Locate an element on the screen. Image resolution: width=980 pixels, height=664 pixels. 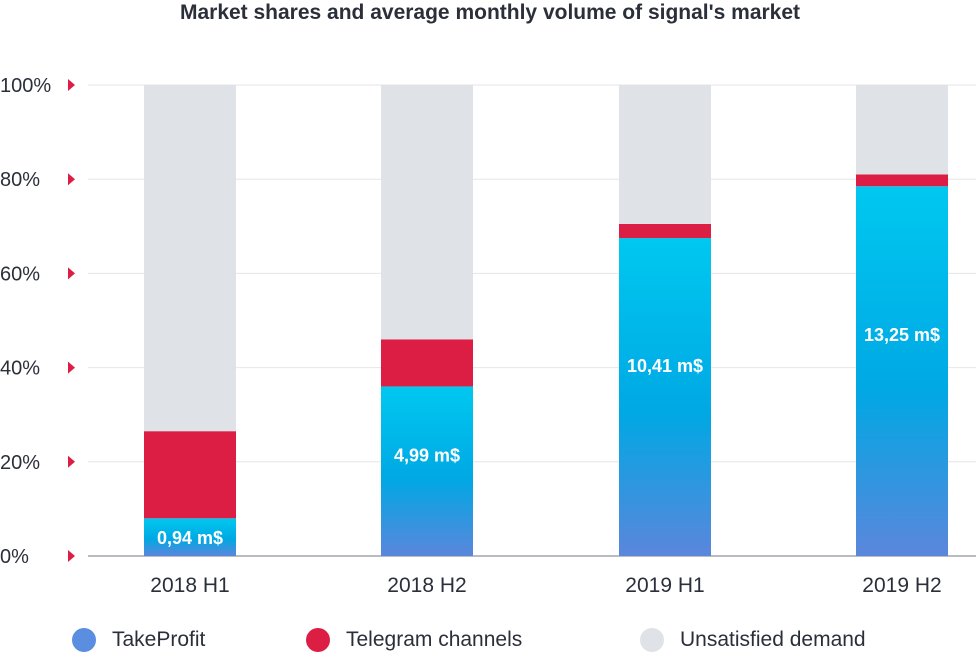
data-label: 10,41 m$ is located at coordinates (665, 366).